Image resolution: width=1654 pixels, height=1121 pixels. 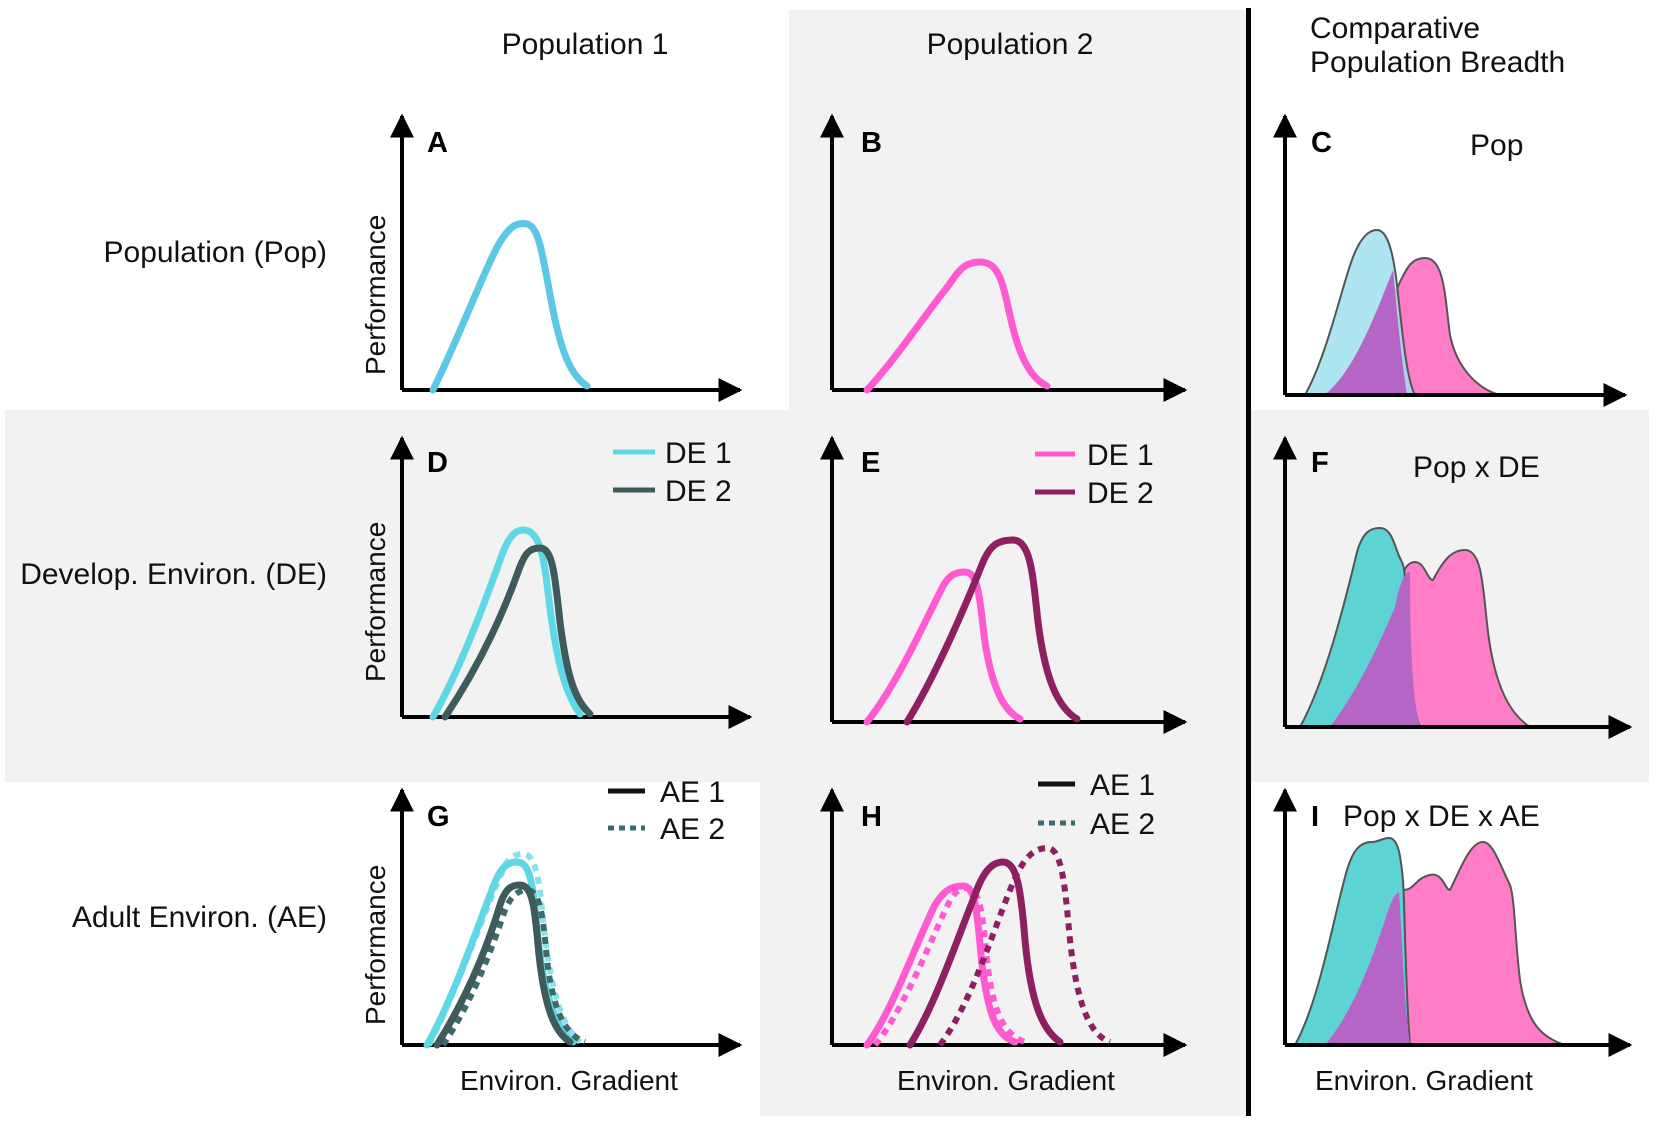 I want to click on panel-f: F Pop x DE, so click(x=1453, y=587).